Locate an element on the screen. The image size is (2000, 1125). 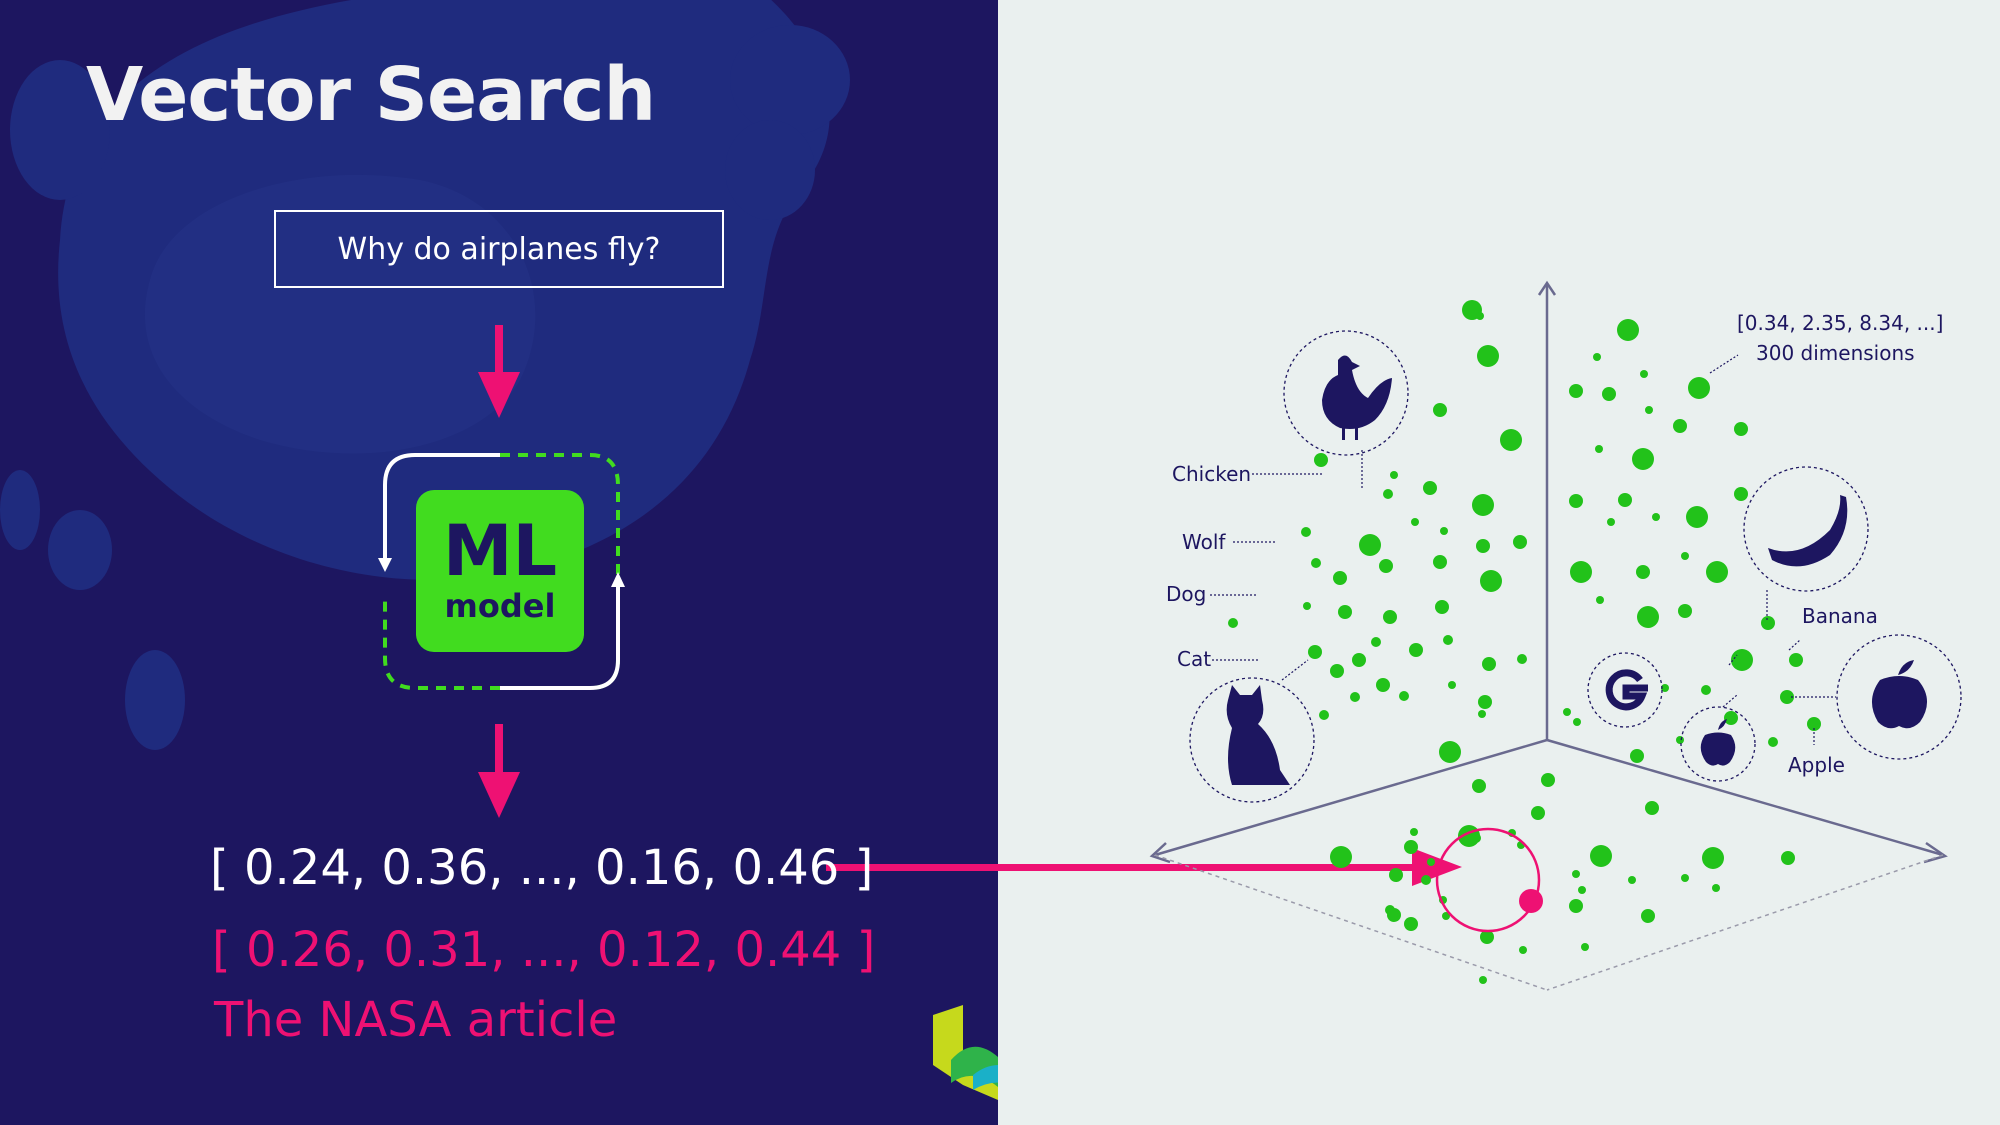
dimensions-note: 300 dimensions is located at coordinates (1835, 353).